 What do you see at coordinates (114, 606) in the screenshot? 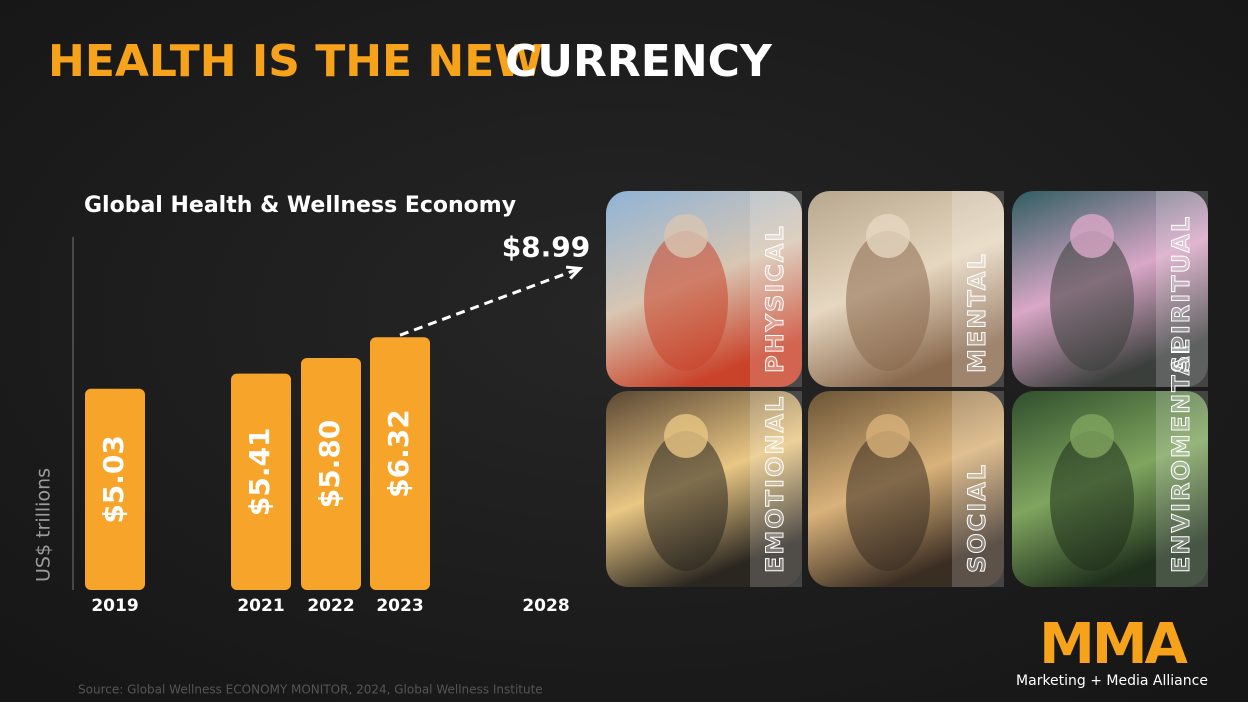
I see `x-tick-label: 2019` at bounding box center [114, 606].